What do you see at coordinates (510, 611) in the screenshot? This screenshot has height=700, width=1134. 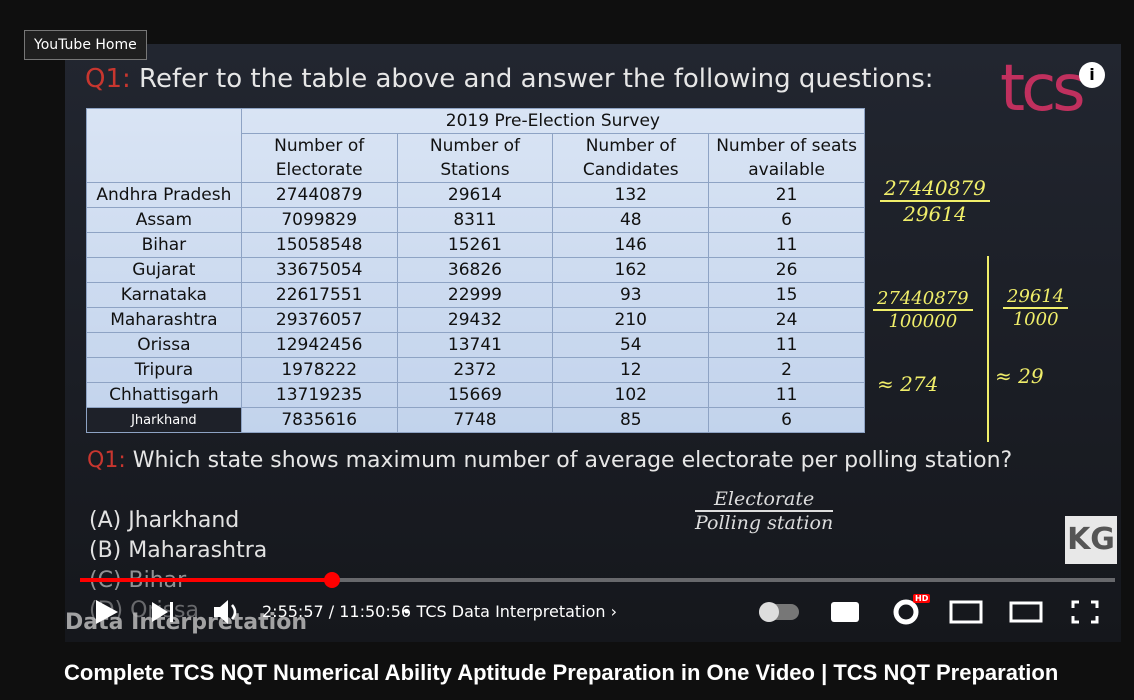 I see `chapter: • TCS Data Interpretation ›` at bounding box center [510, 611].